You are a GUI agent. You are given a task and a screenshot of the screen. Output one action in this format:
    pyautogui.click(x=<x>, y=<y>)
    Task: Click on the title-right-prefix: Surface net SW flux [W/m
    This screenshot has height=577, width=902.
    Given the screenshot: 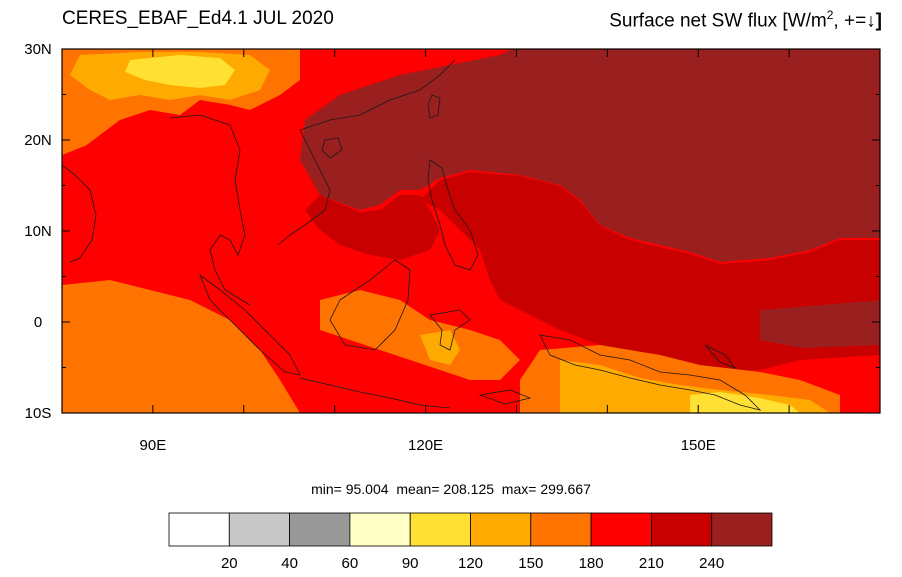 What is the action you would take?
    pyautogui.click(x=718, y=21)
    